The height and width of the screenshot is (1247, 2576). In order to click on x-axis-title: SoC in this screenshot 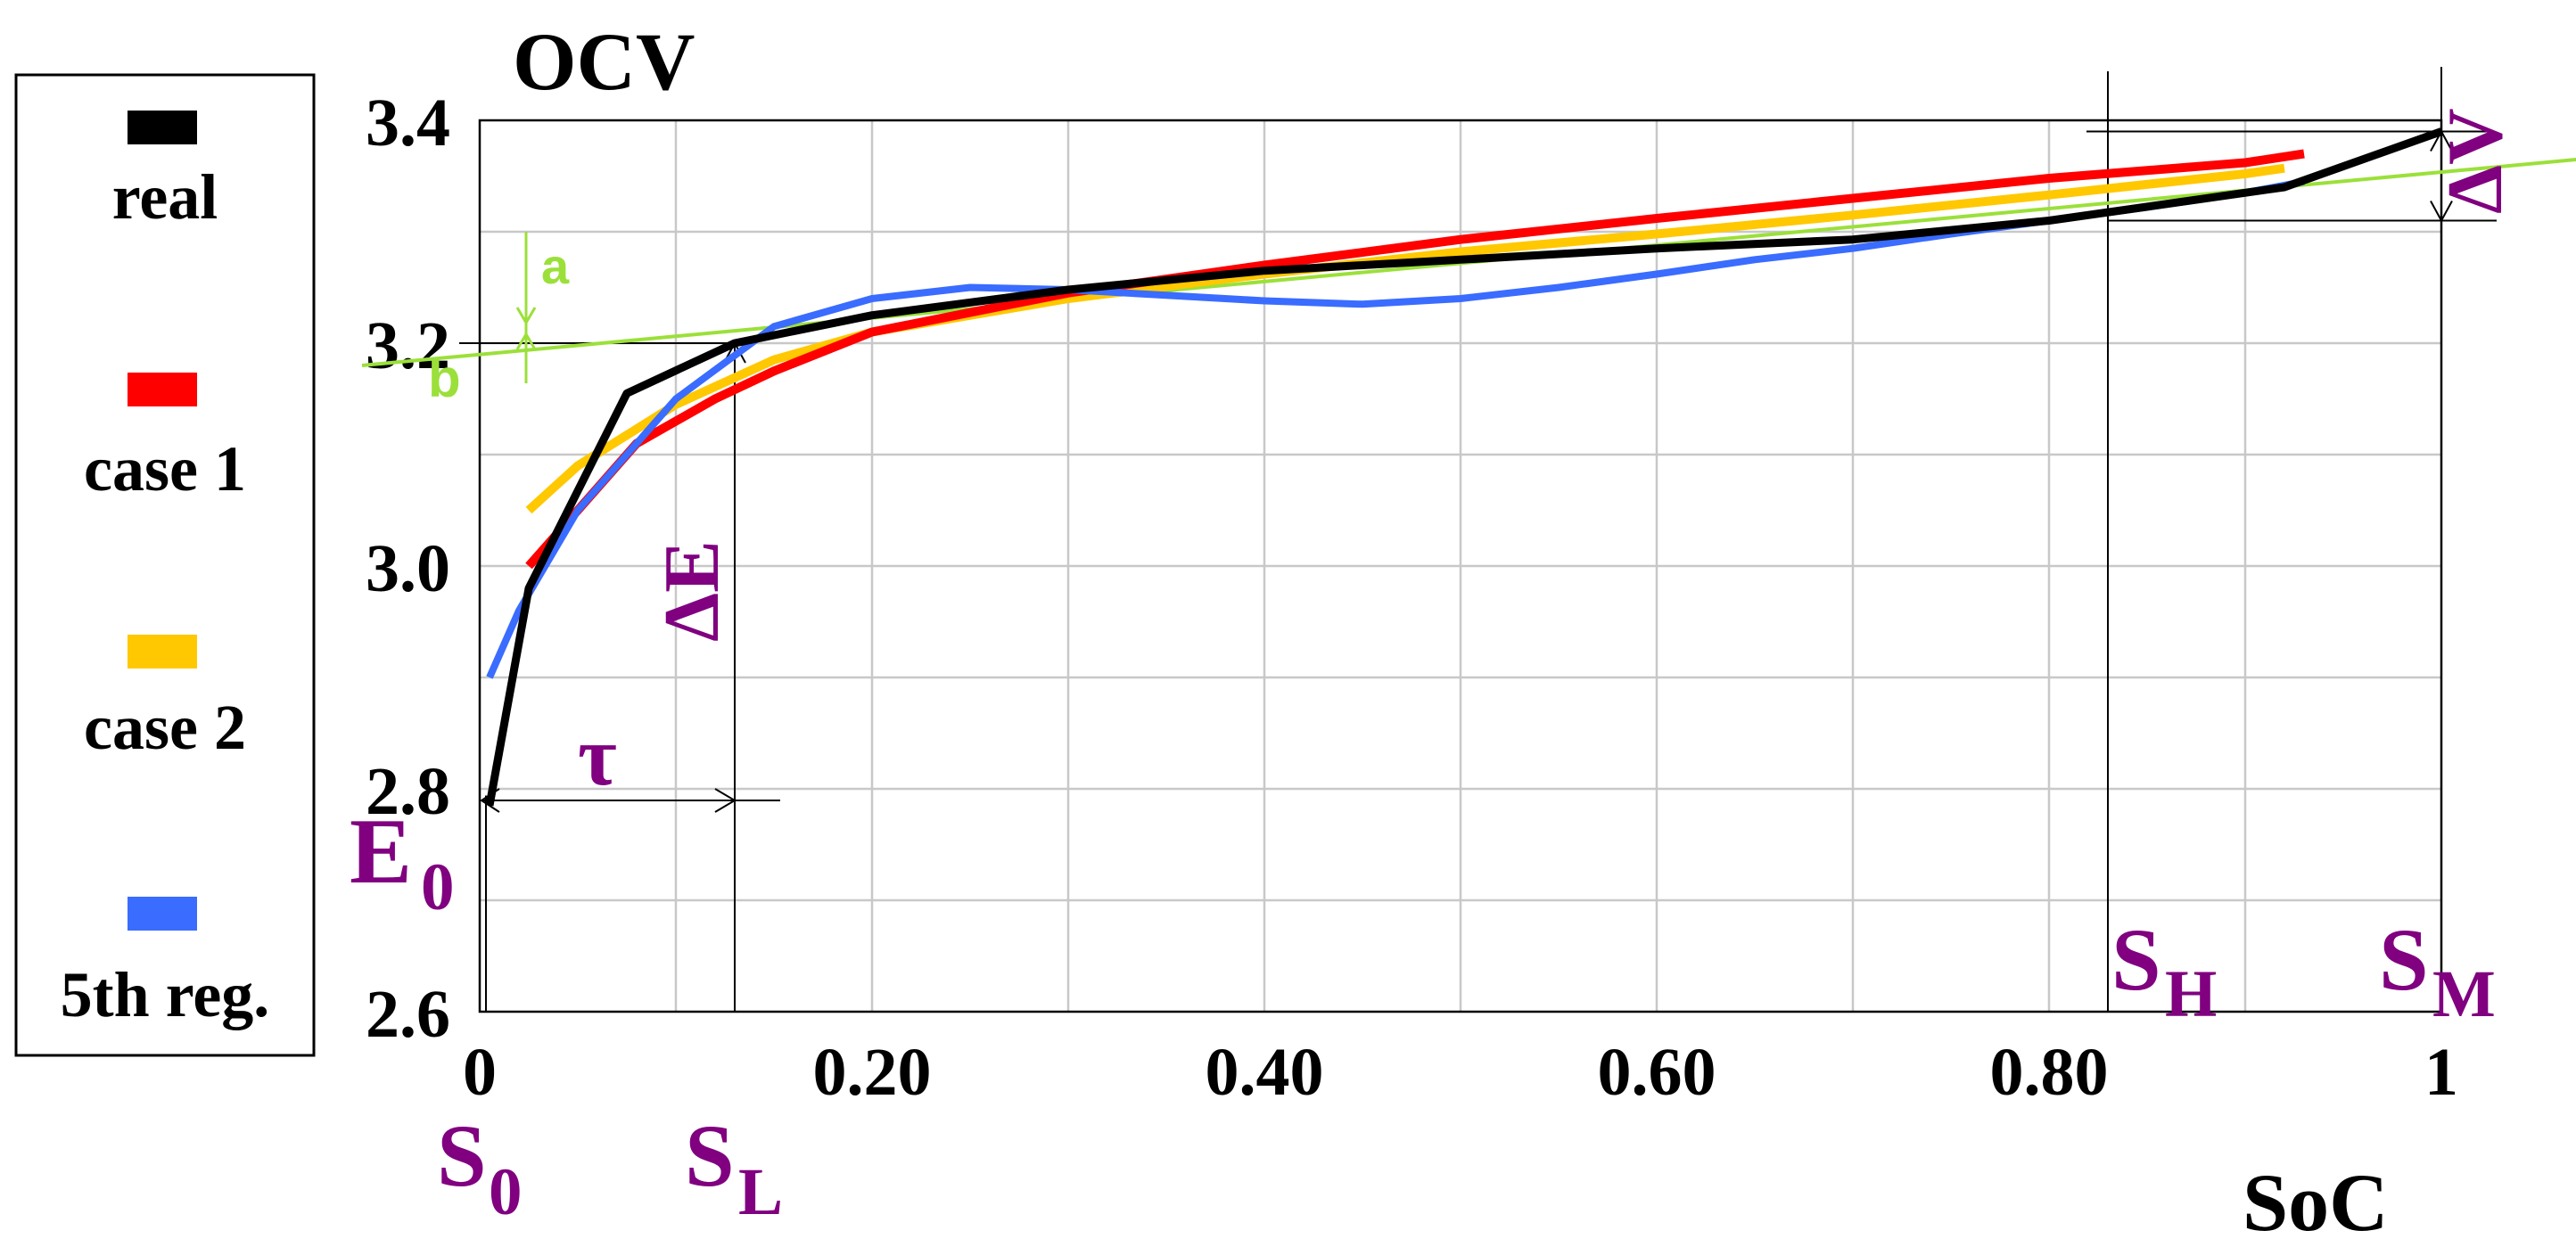, I will do `click(2316, 1202)`.